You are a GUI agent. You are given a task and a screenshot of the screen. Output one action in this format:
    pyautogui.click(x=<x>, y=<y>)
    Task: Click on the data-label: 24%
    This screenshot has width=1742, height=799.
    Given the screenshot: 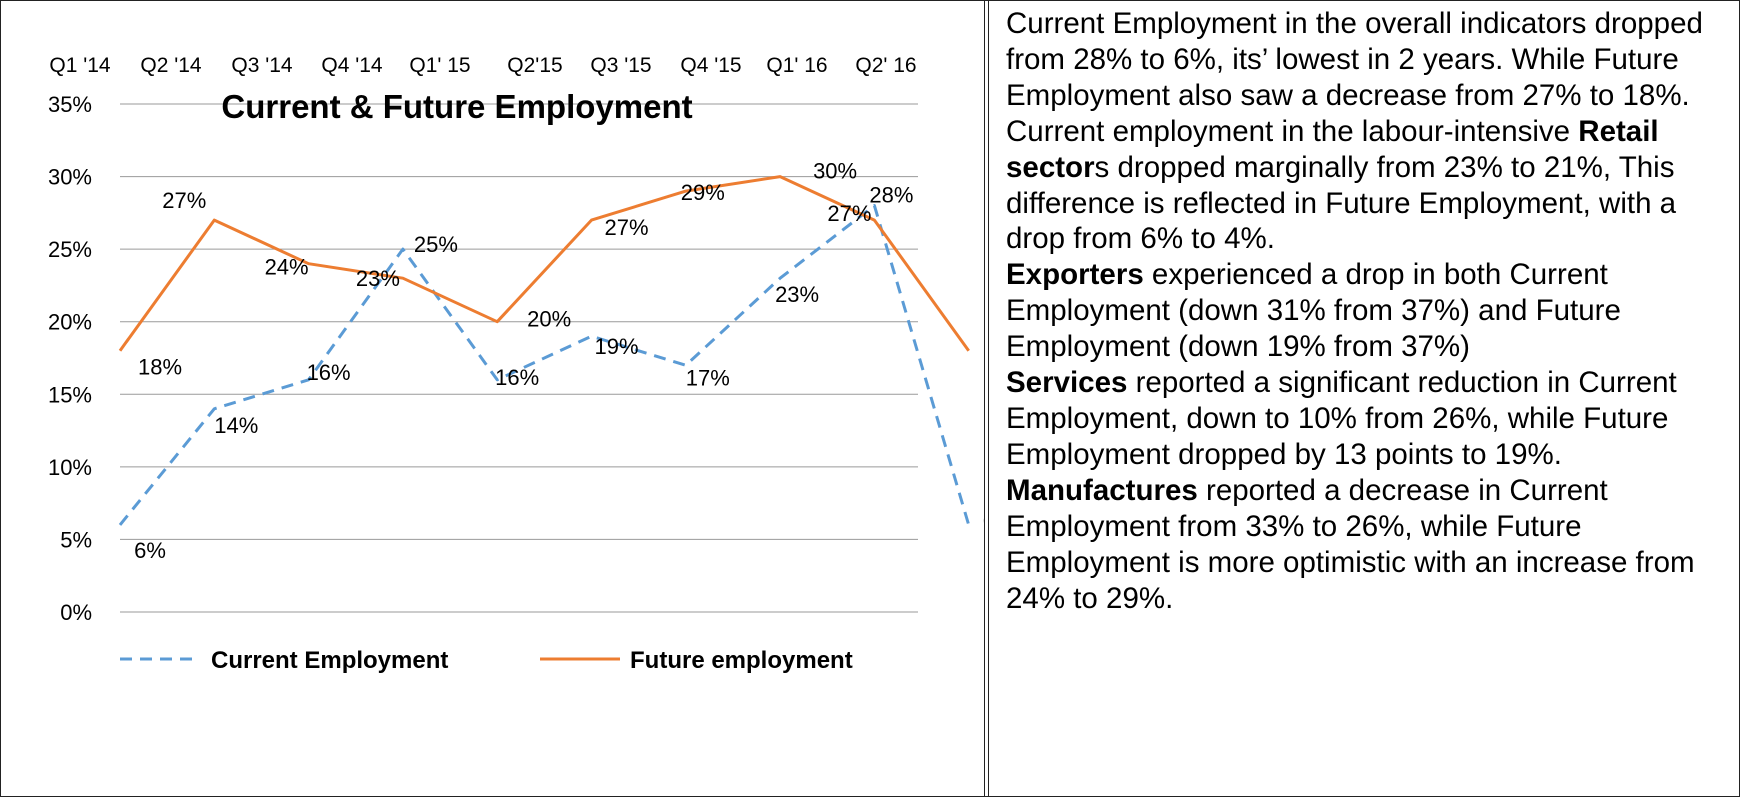 What is the action you would take?
    pyautogui.click(x=287, y=267)
    